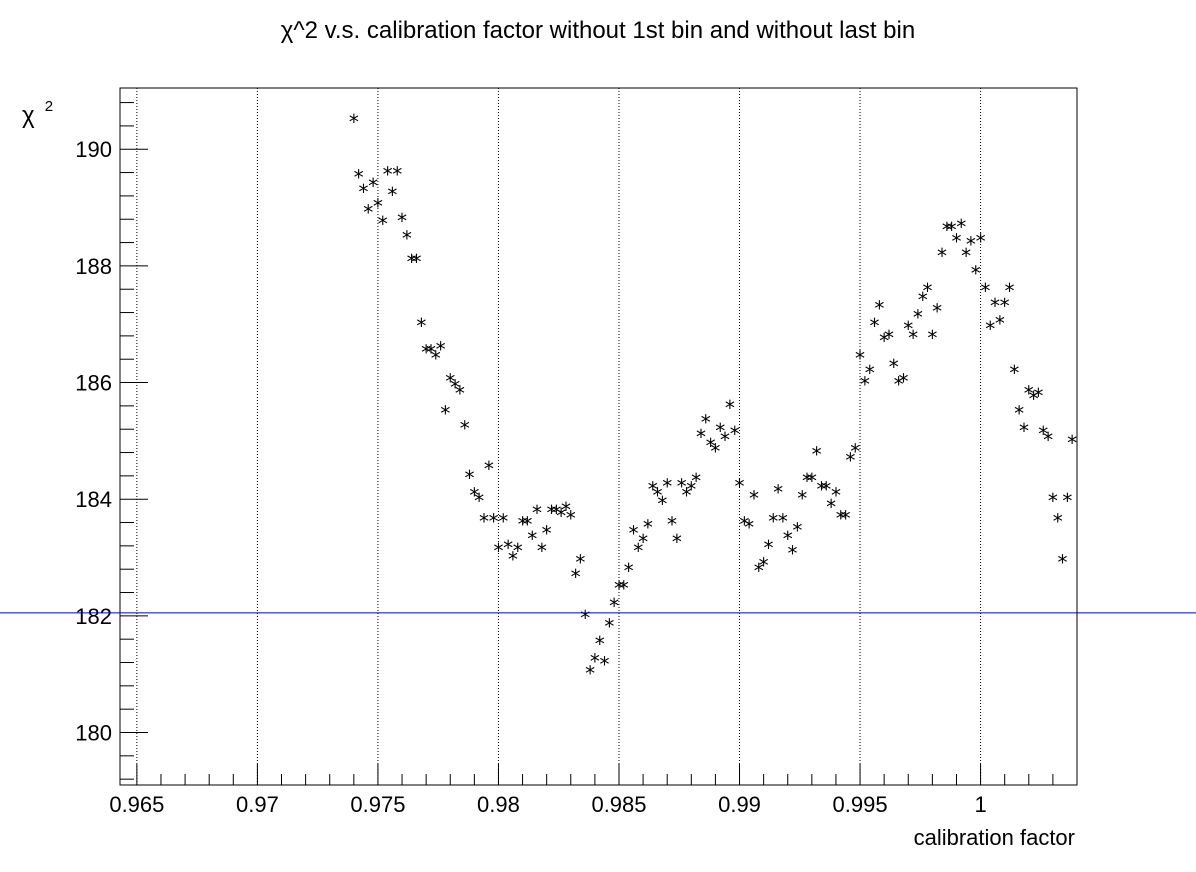 The width and height of the screenshot is (1196, 872). I want to click on y-tick-label: 184, so click(93, 499).